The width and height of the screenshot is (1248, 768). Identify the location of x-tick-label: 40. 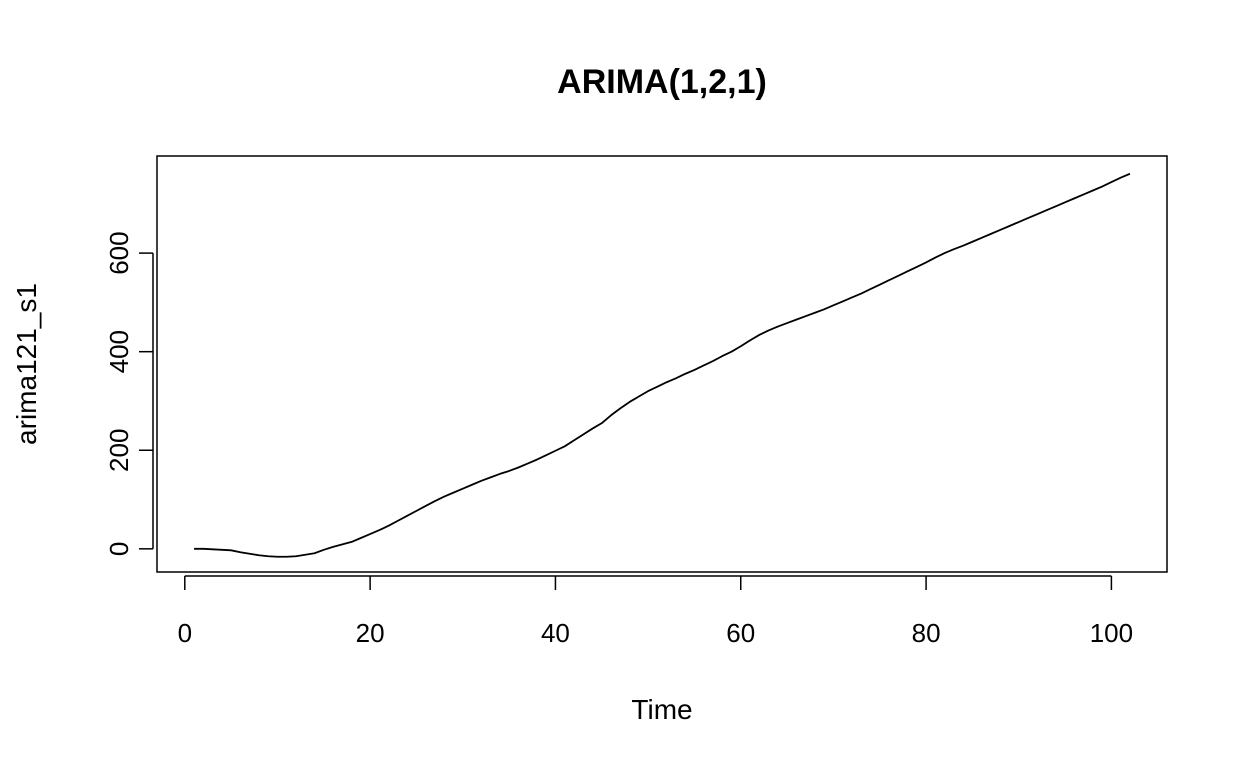
(555, 633).